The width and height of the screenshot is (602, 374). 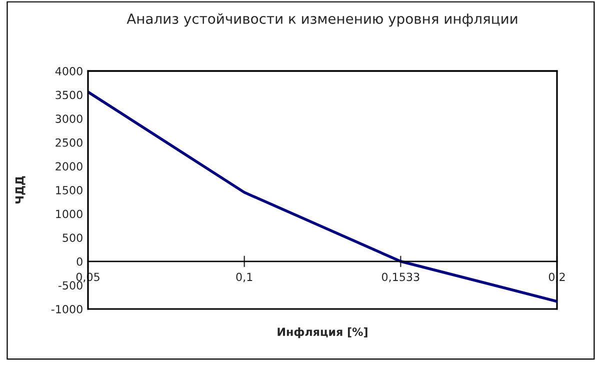 What do you see at coordinates (322, 20) in the screenshot?
I see `chart-title: Анализ устойчивости к изменению уровня инфляции` at bounding box center [322, 20].